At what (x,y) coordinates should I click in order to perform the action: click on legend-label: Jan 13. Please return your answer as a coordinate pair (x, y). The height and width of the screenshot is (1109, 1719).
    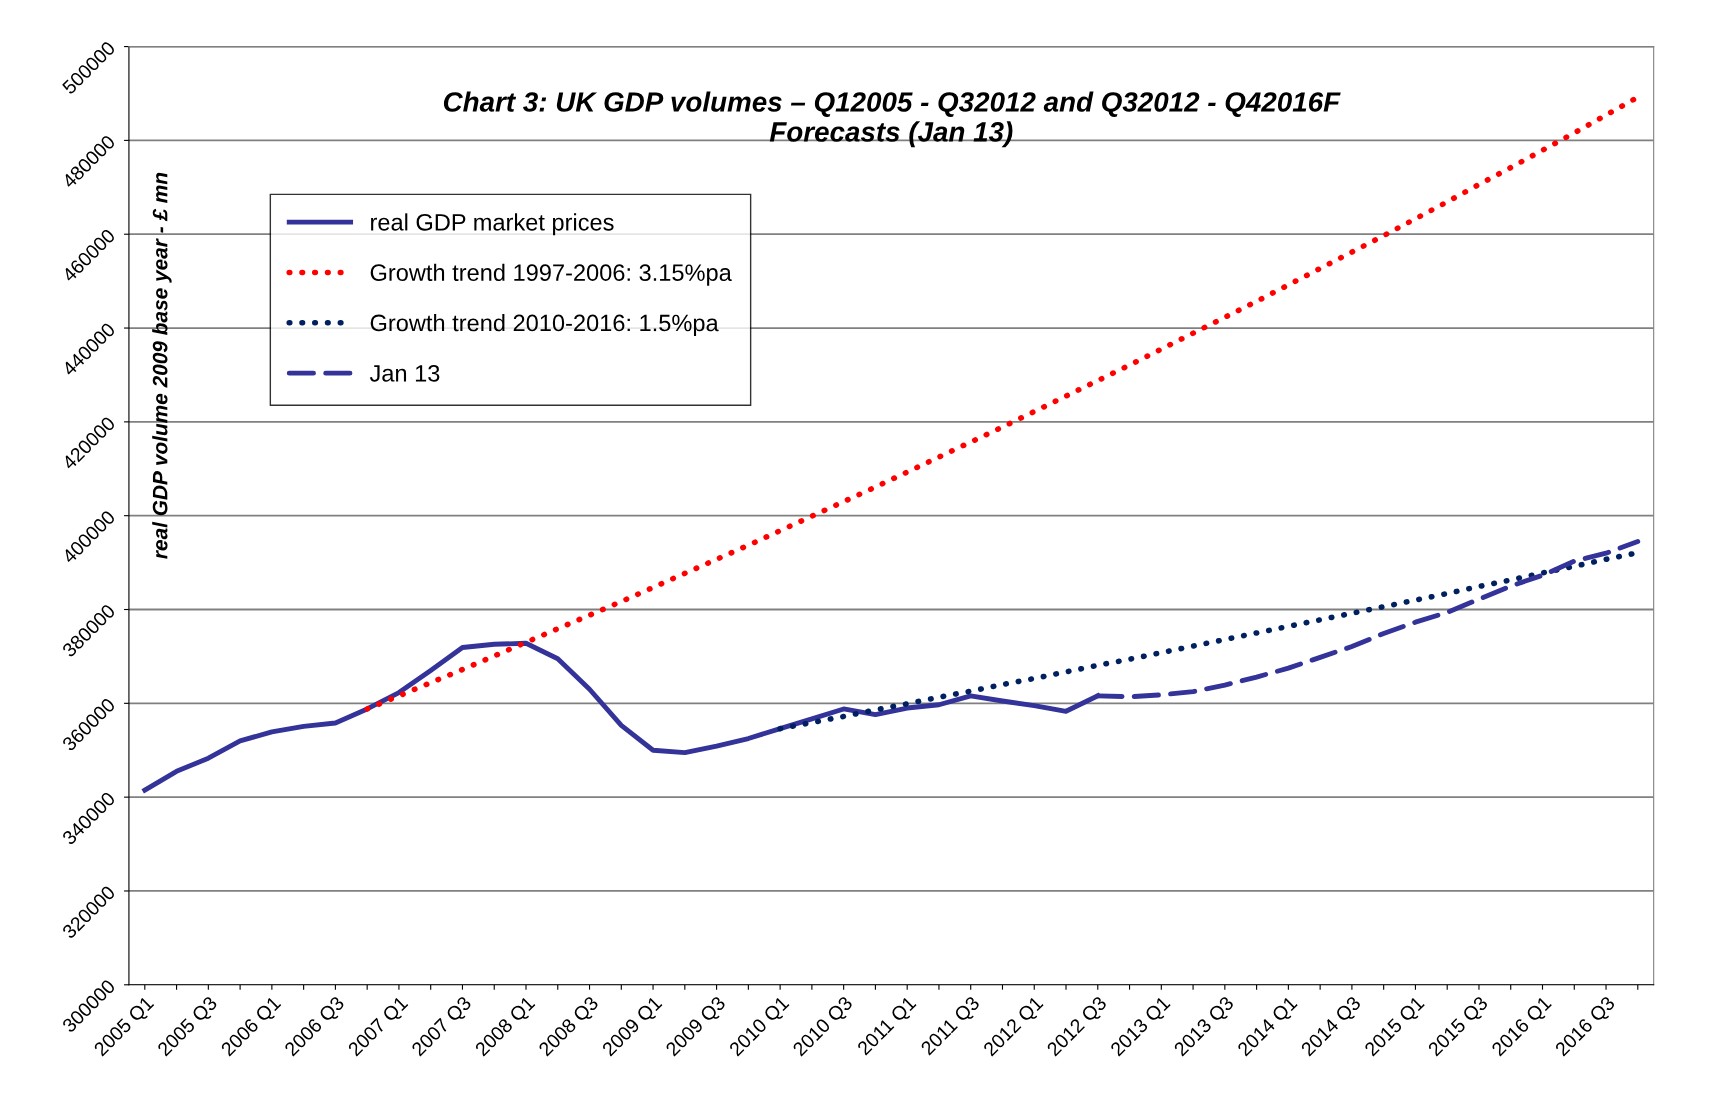
    Looking at the image, I should click on (404, 373).